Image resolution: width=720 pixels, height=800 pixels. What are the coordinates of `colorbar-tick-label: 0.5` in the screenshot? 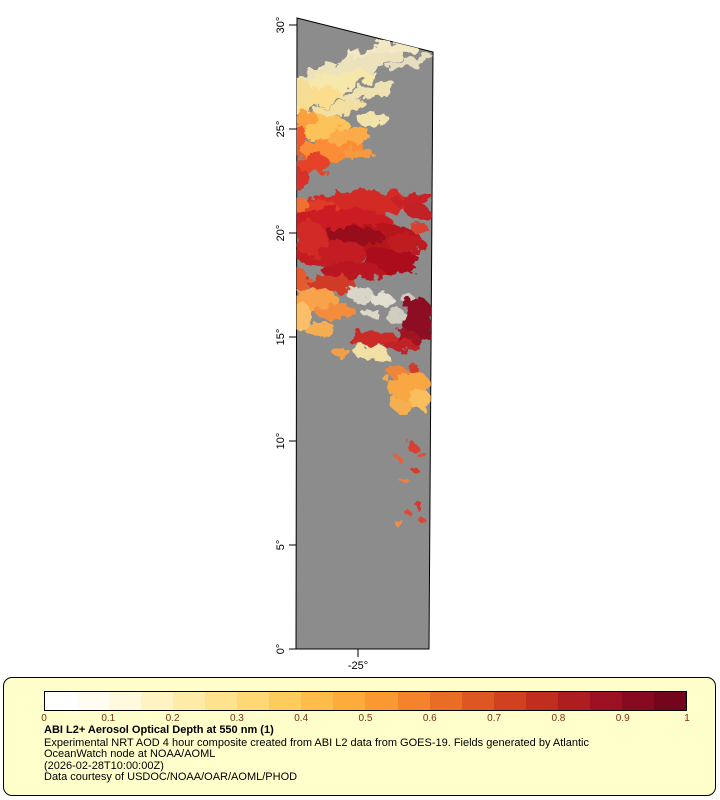 It's located at (365, 718).